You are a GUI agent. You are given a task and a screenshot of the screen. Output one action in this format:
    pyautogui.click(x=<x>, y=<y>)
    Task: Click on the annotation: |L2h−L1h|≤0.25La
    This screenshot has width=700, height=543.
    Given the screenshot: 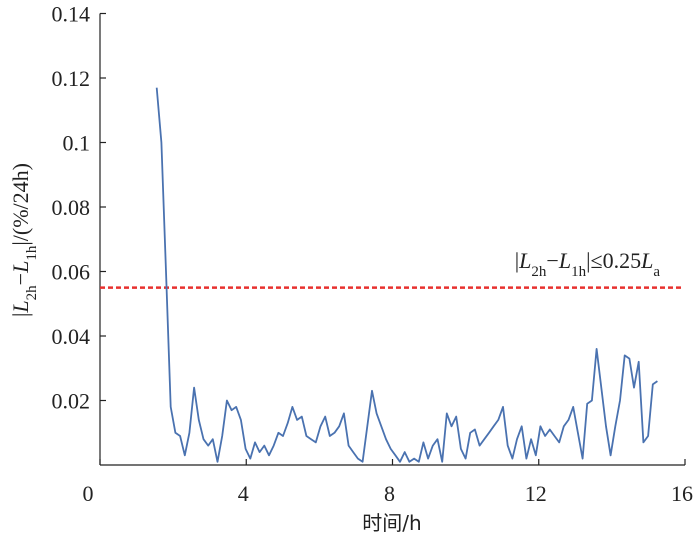 What is the action you would take?
    pyautogui.click(x=588, y=264)
    